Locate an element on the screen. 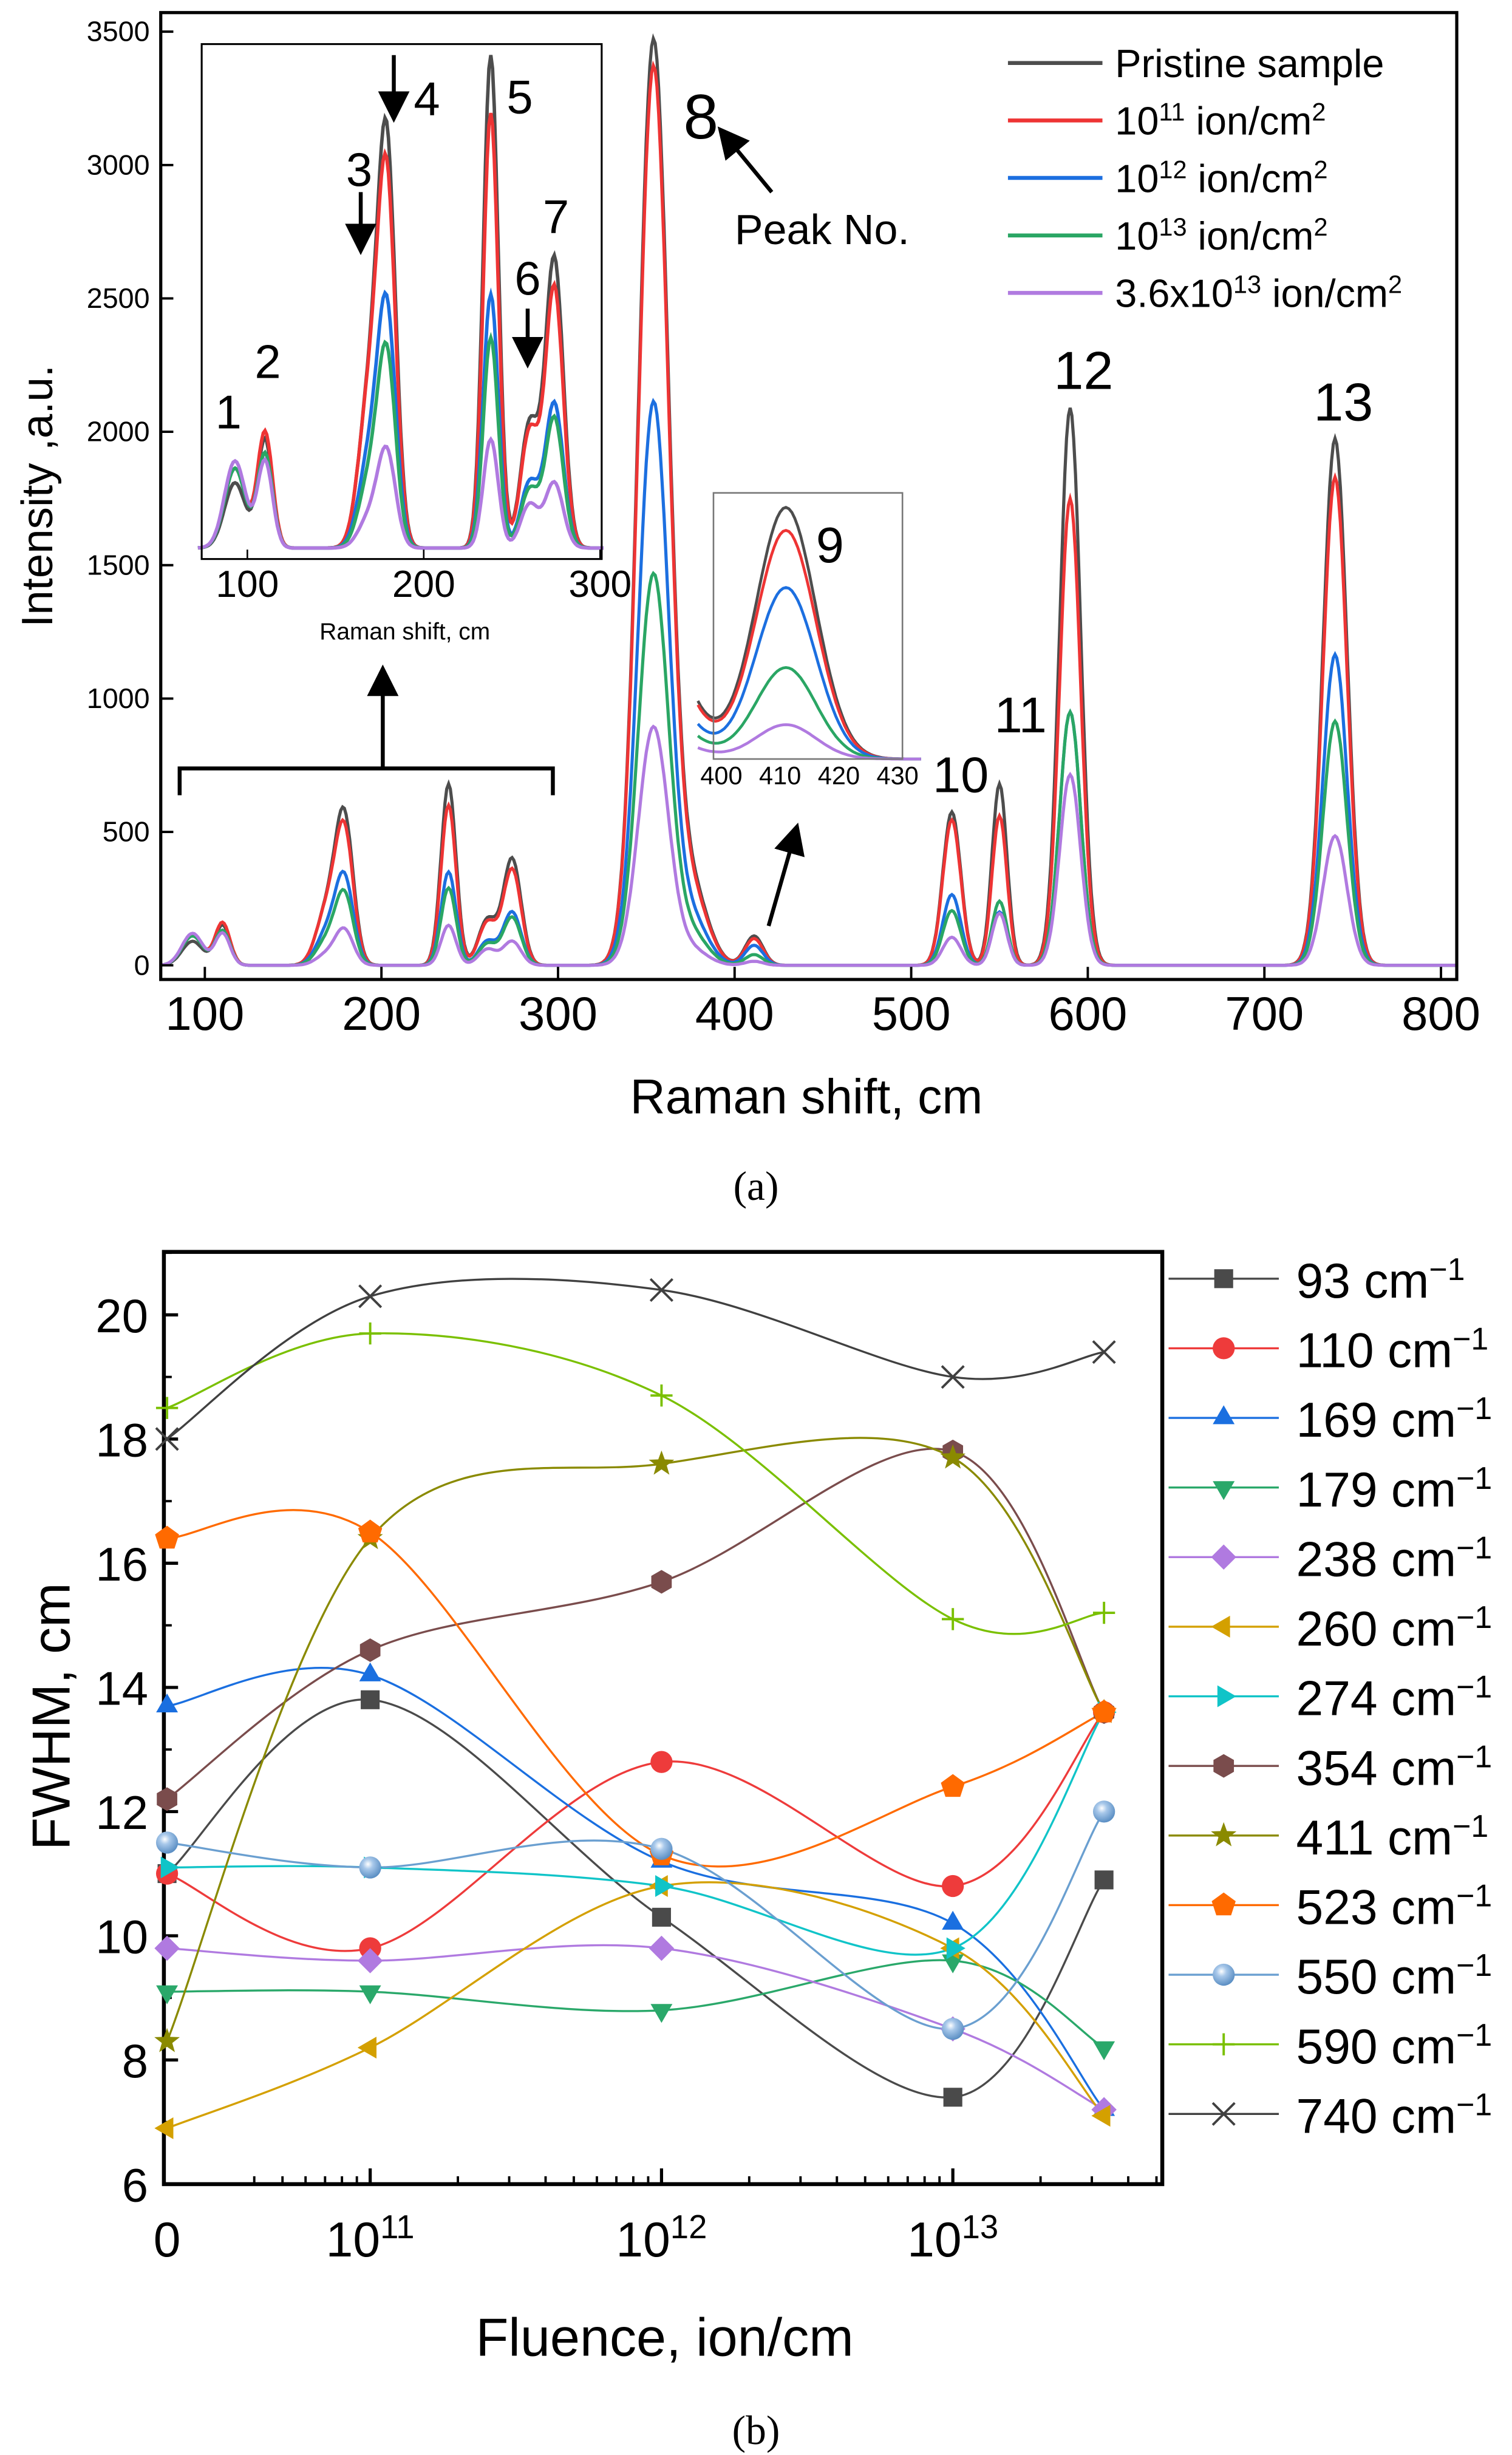  x-tick-label: 500 is located at coordinates (911, 1014).